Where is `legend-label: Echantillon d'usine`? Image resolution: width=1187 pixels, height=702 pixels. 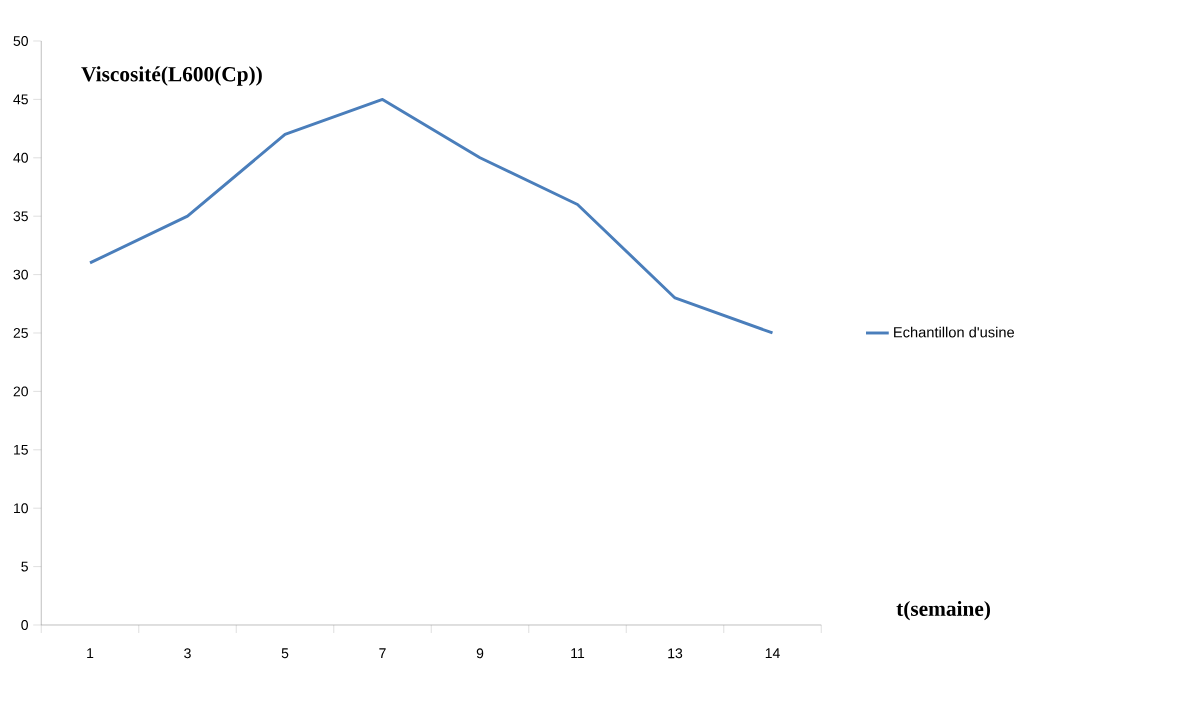
legend-label: Echantillon d'usine is located at coordinates (954, 332).